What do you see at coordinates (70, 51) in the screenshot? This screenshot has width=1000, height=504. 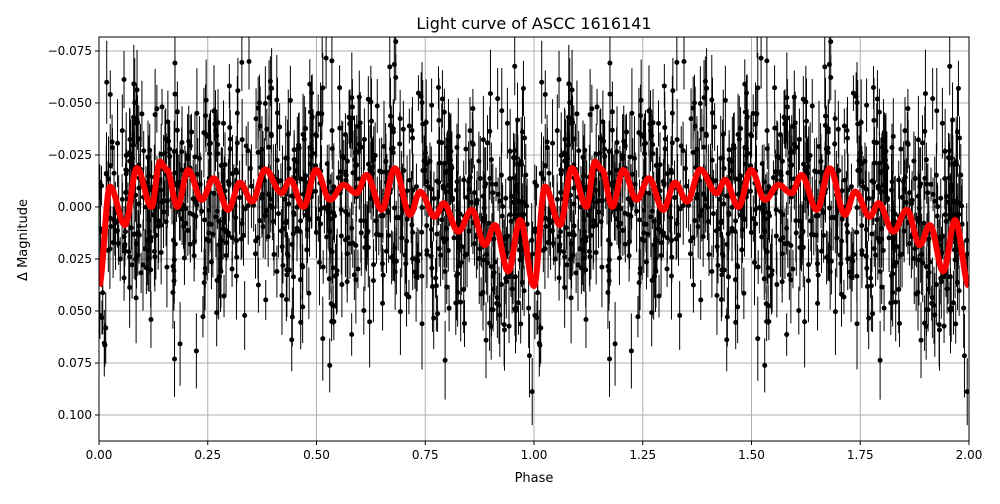 I see `y-tick-label: −0.075` at bounding box center [70, 51].